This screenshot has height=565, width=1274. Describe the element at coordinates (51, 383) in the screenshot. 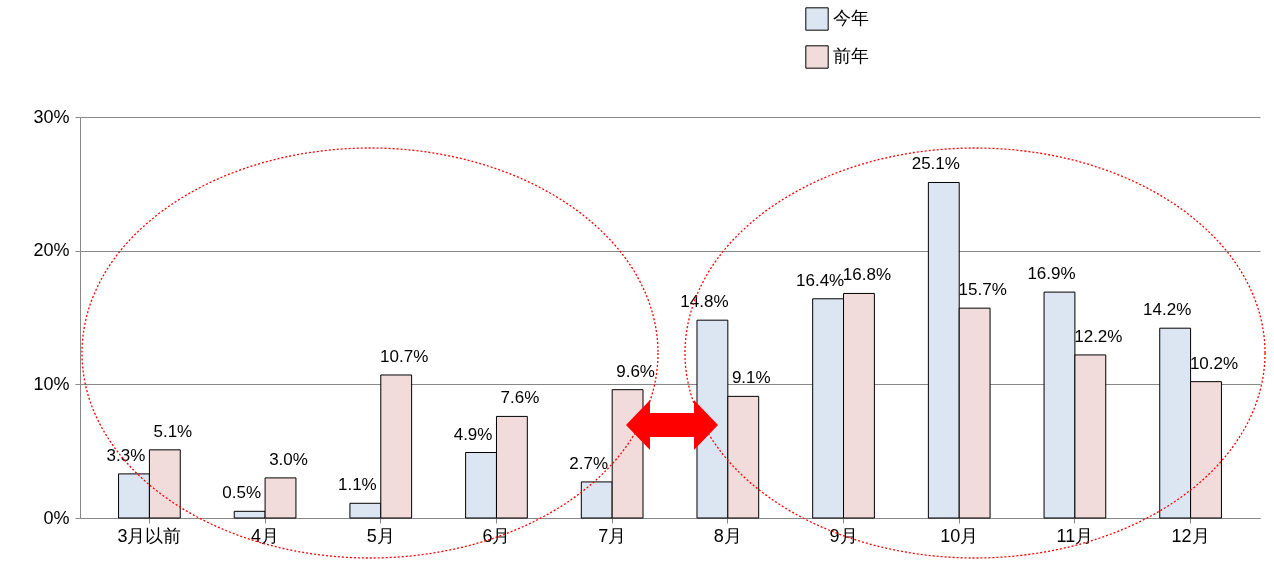

I see `y-tick-label: 10%` at that location.